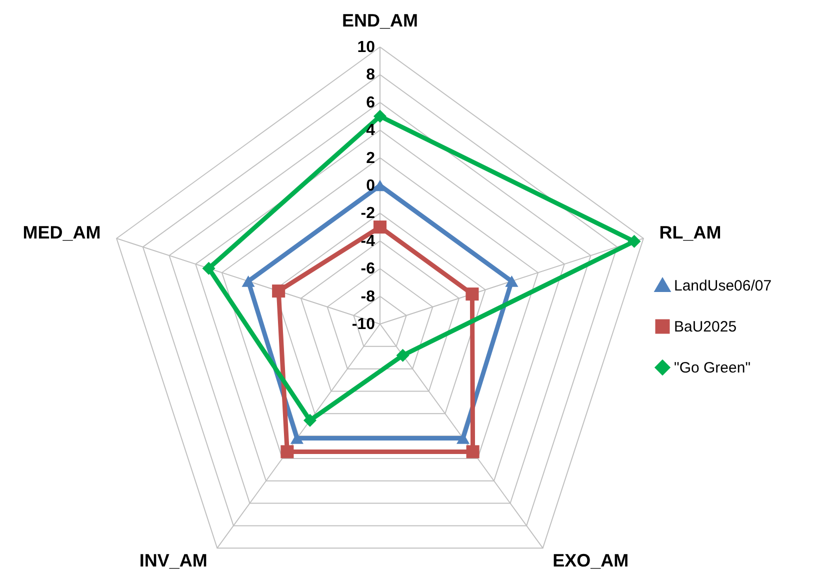 Image resolution: width=821 pixels, height=577 pixels. What do you see at coordinates (366, 47) in the screenshot?
I see `y-tick-label: 10` at bounding box center [366, 47].